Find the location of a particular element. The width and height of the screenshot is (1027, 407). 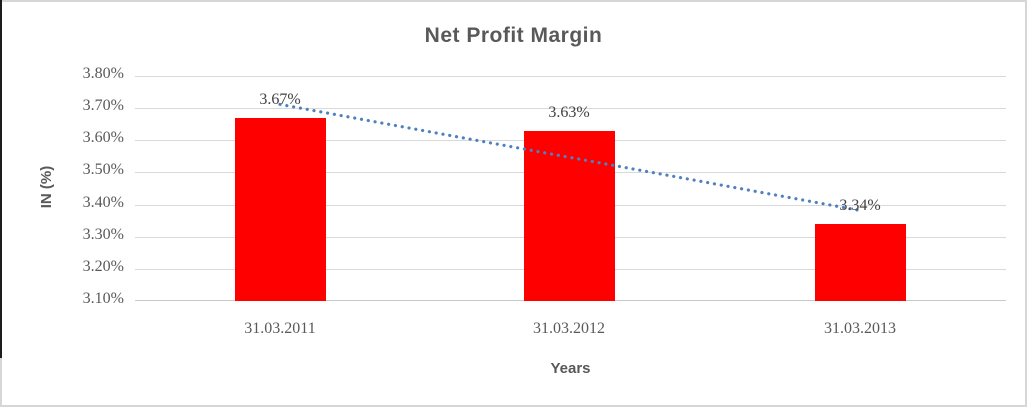

y-axis-tick-label: 3.70% is located at coordinates (103, 106).